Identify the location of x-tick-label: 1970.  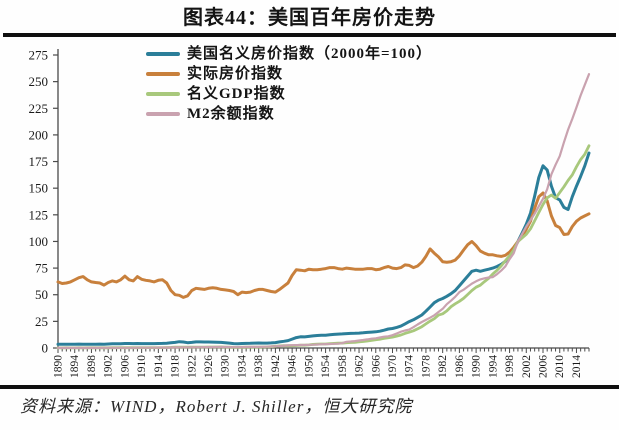
(393, 366).